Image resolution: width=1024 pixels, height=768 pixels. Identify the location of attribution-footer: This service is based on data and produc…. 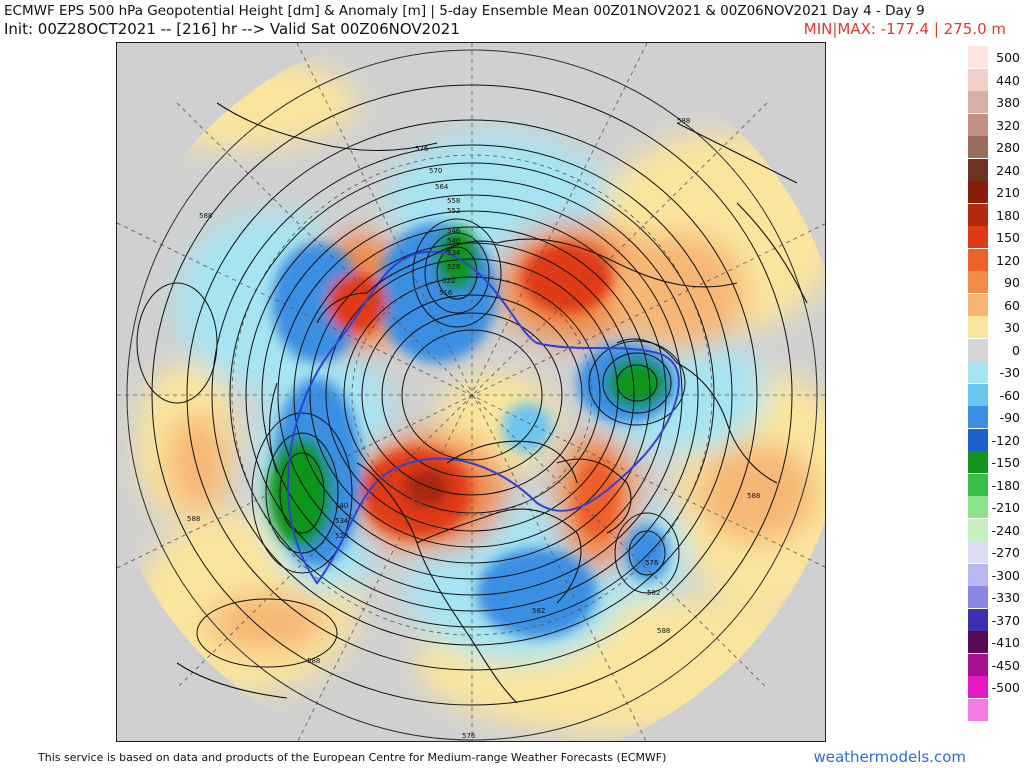
(352, 757).